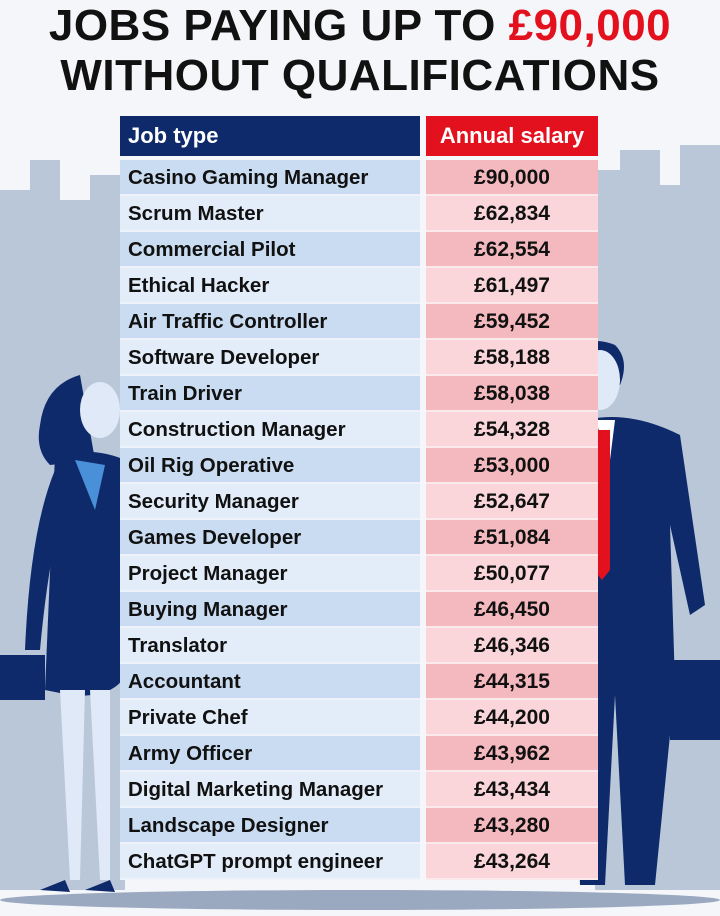 The height and width of the screenshot is (916, 720). What do you see at coordinates (270, 826) in the screenshot?
I see `job-type-cell: Landscape Designer` at bounding box center [270, 826].